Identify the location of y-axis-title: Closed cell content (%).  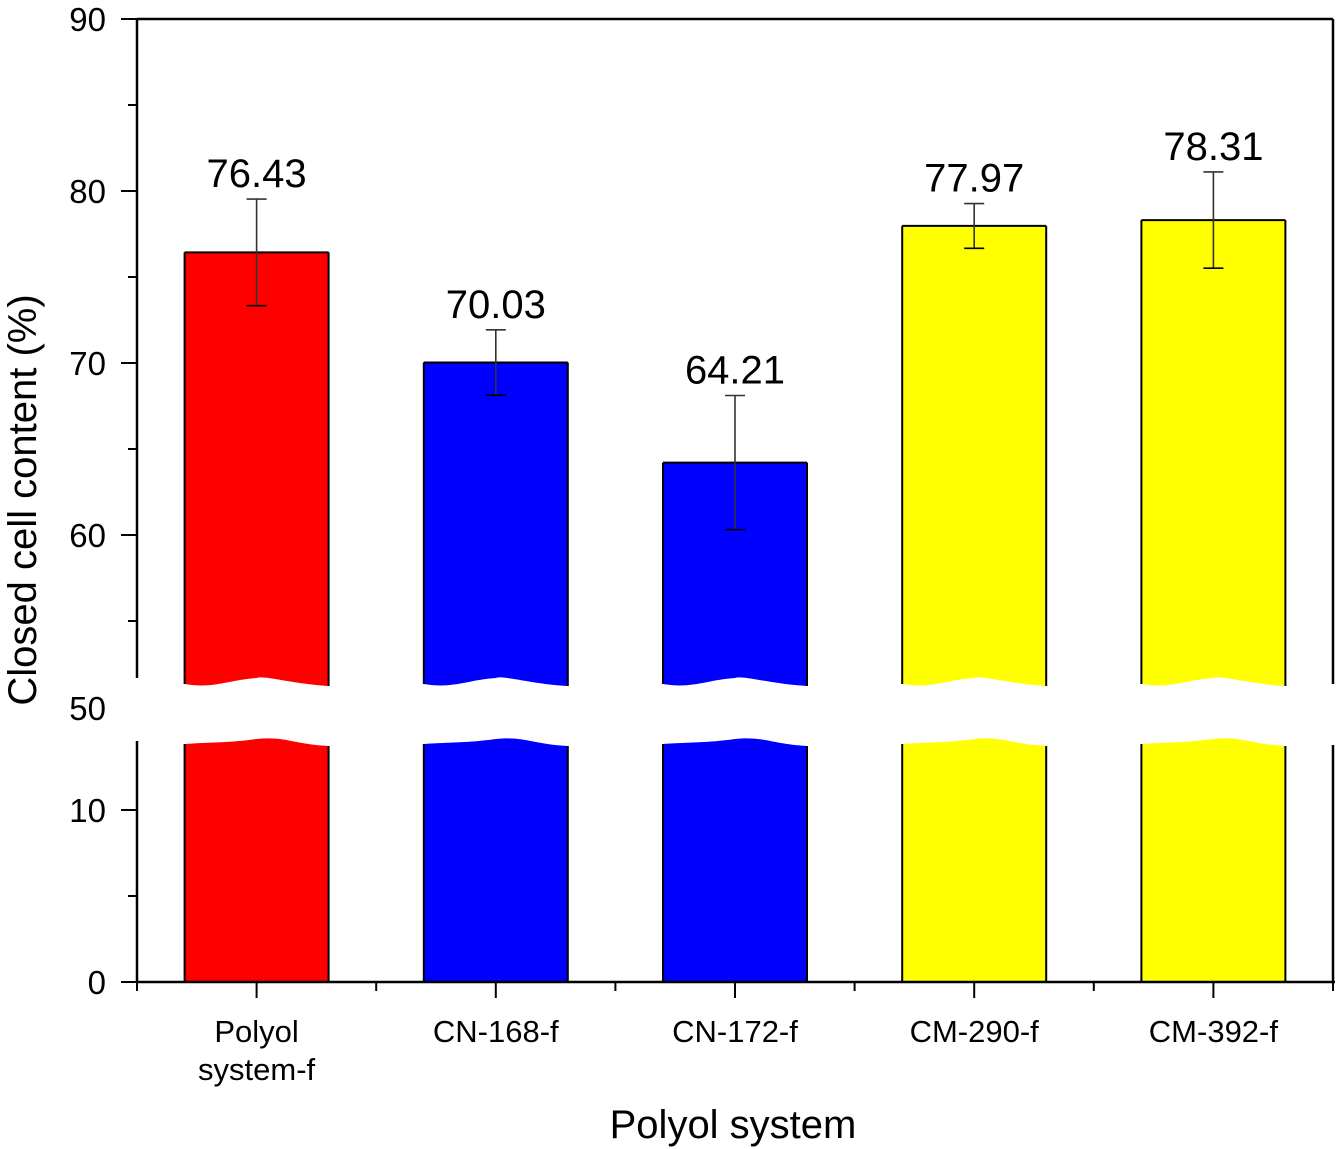
(23, 499).